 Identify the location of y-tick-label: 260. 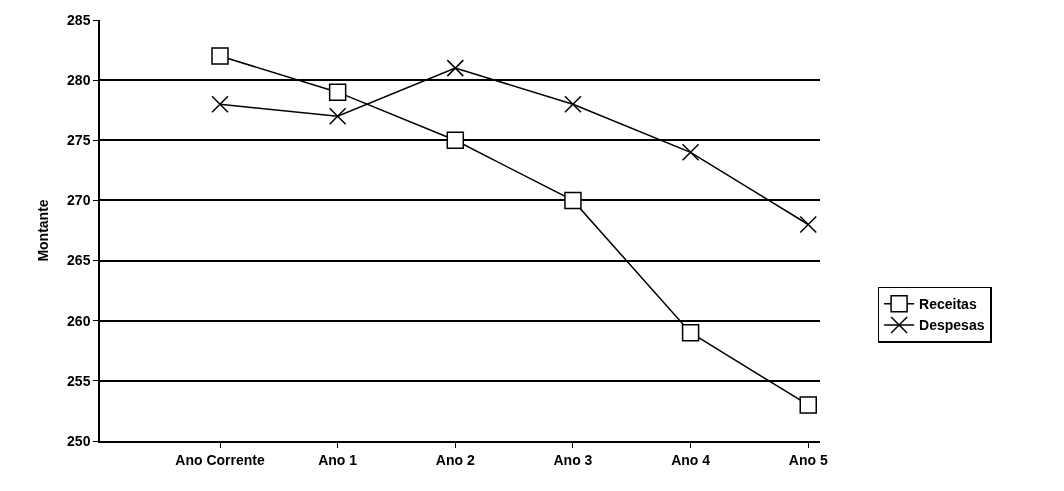
(79, 320).